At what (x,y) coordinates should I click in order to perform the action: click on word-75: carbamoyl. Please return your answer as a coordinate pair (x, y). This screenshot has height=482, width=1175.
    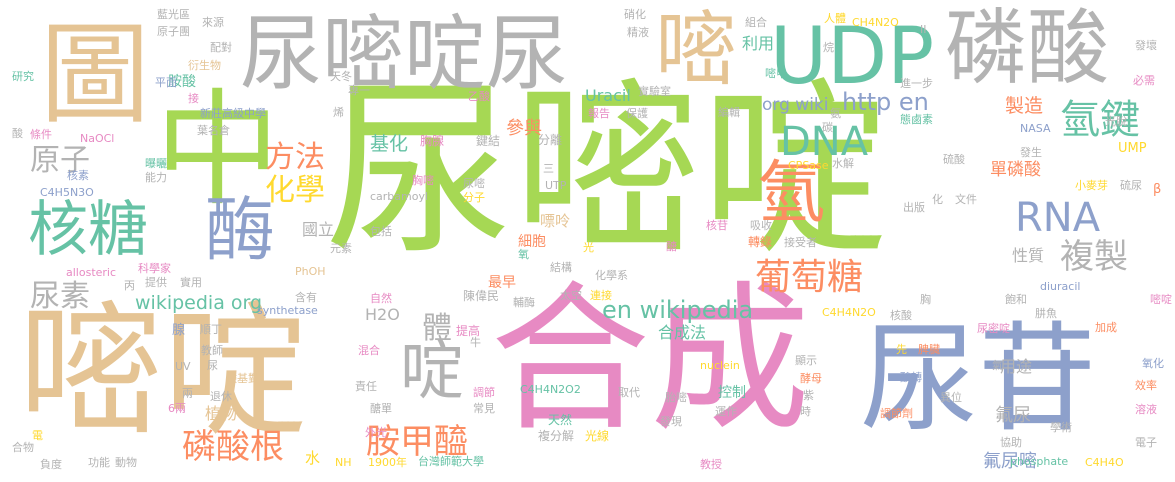
    Looking at the image, I should click on (399, 196).